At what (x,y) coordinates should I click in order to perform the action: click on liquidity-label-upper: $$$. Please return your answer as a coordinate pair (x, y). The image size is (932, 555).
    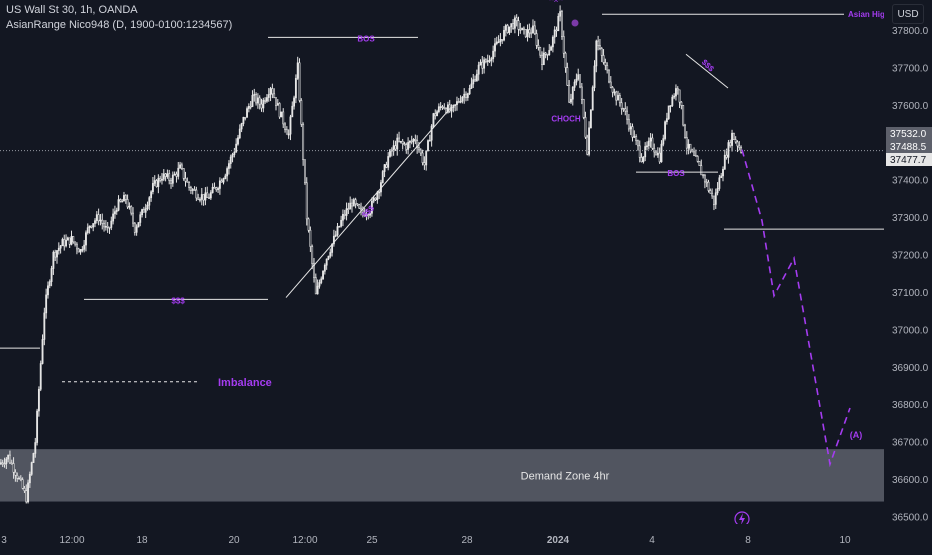
    Looking at the image, I should click on (708, 66).